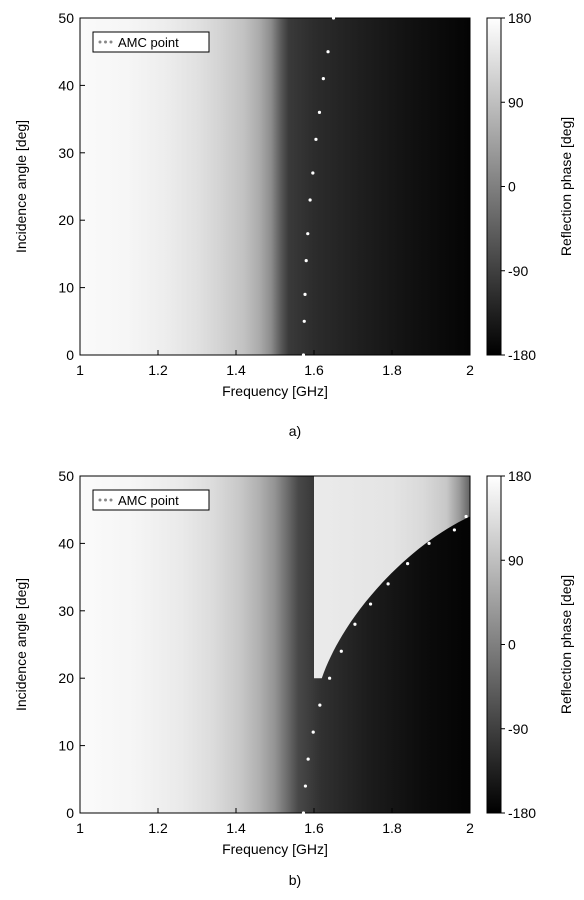  Describe the element at coordinates (295, 880) in the screenshot. I see `panel-caption: b)` at that location.